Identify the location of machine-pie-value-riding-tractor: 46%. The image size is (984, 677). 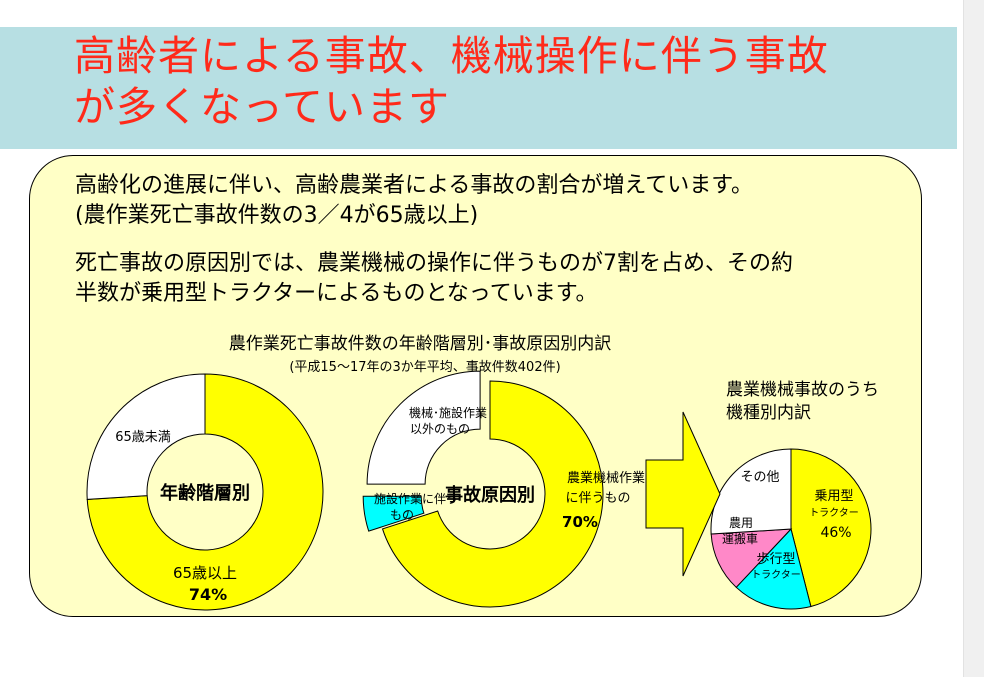
(835, 533).